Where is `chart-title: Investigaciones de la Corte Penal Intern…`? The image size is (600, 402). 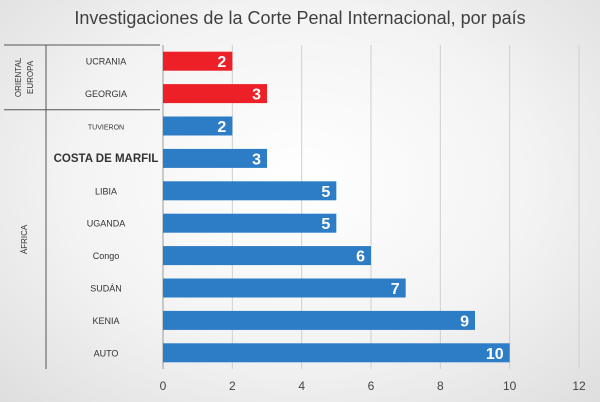 chart-title: Investigaciones de la Corte Penal Intern… is located at coordinates (300, 18).